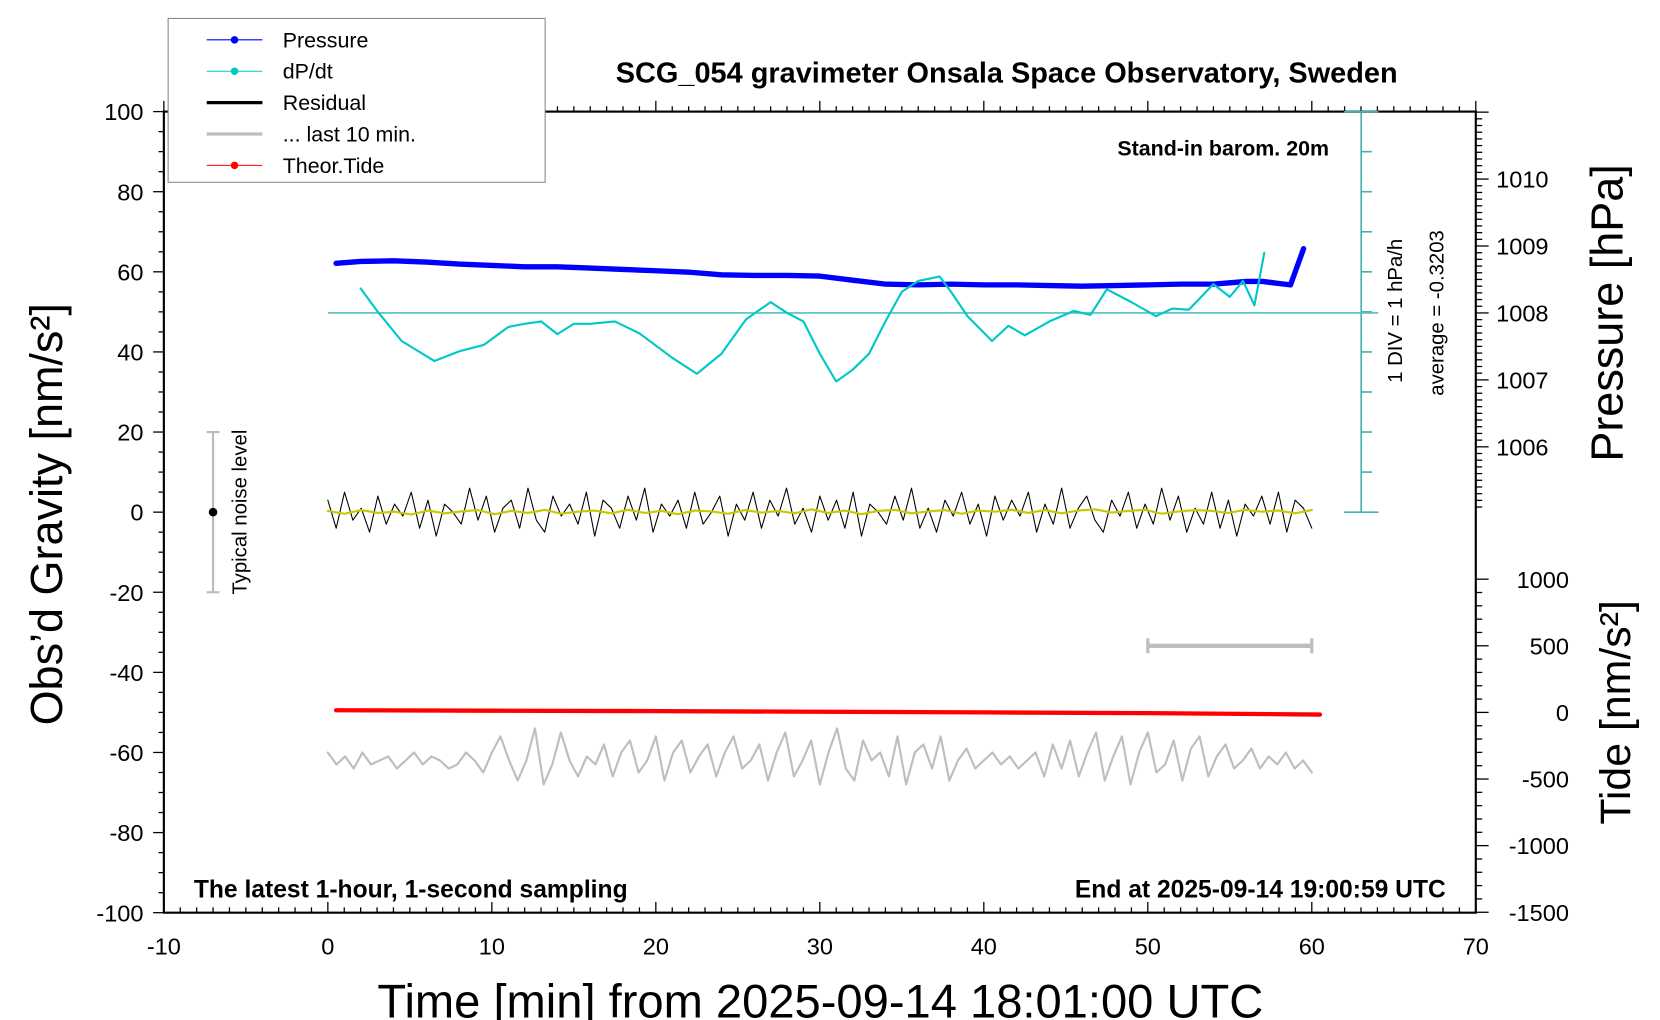 The width and height of the screenshot is (1660, 1020). Describe the element at coordinates (1616, 712) in the screenshot. I see `y-axis-label-tide: Tide [nm/s²]` at that location.